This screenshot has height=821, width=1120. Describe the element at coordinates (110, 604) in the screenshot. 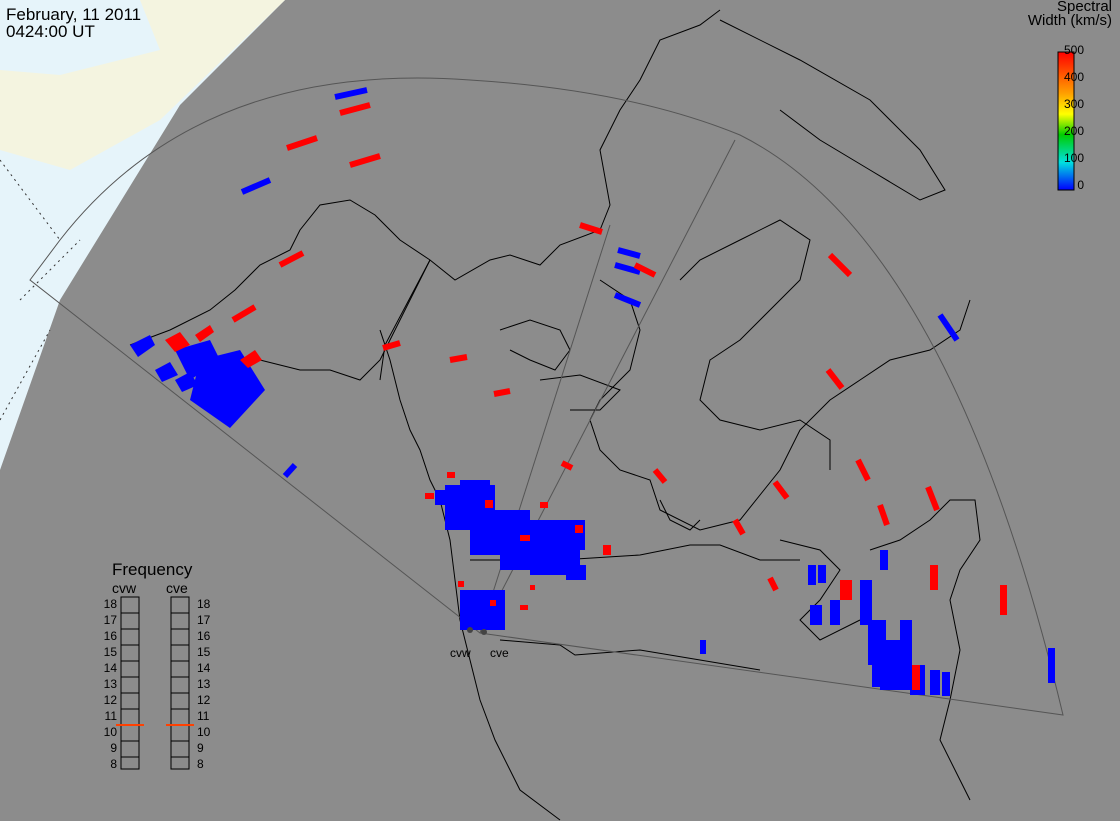

I see `freq-level-left: 18` at that location.